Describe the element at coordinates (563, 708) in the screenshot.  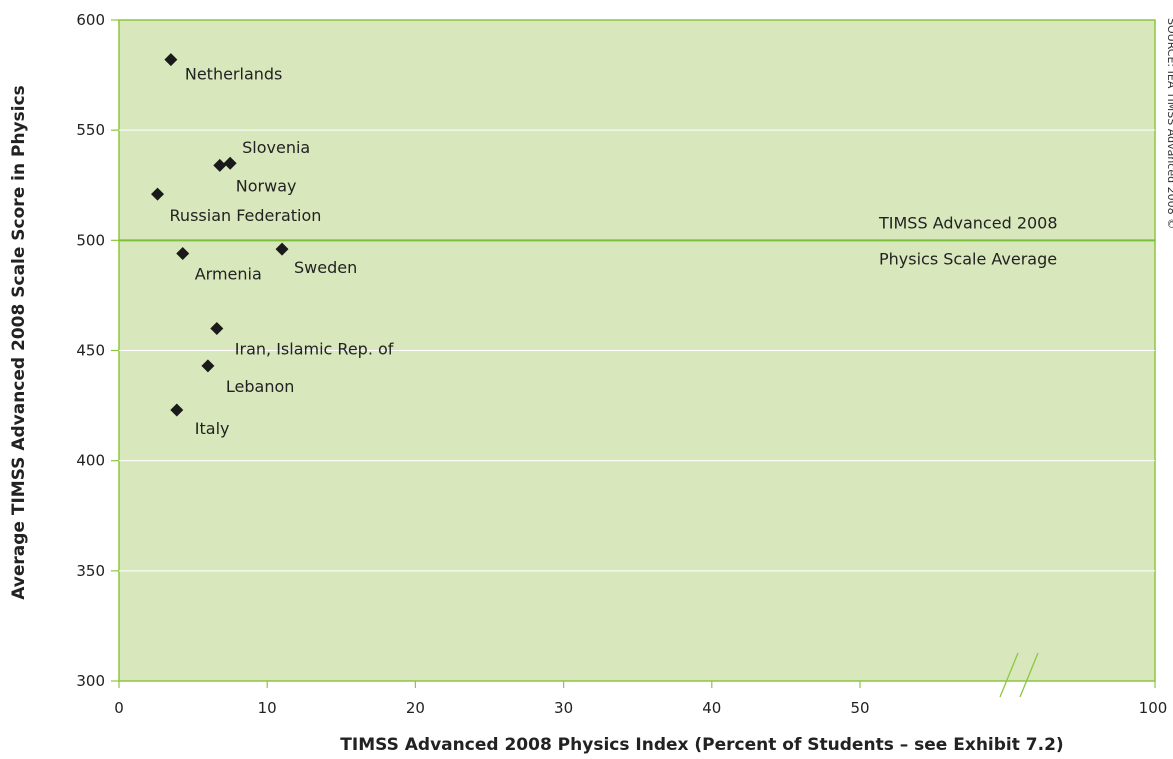
I see `x-tick-label-30: 30` at that location.